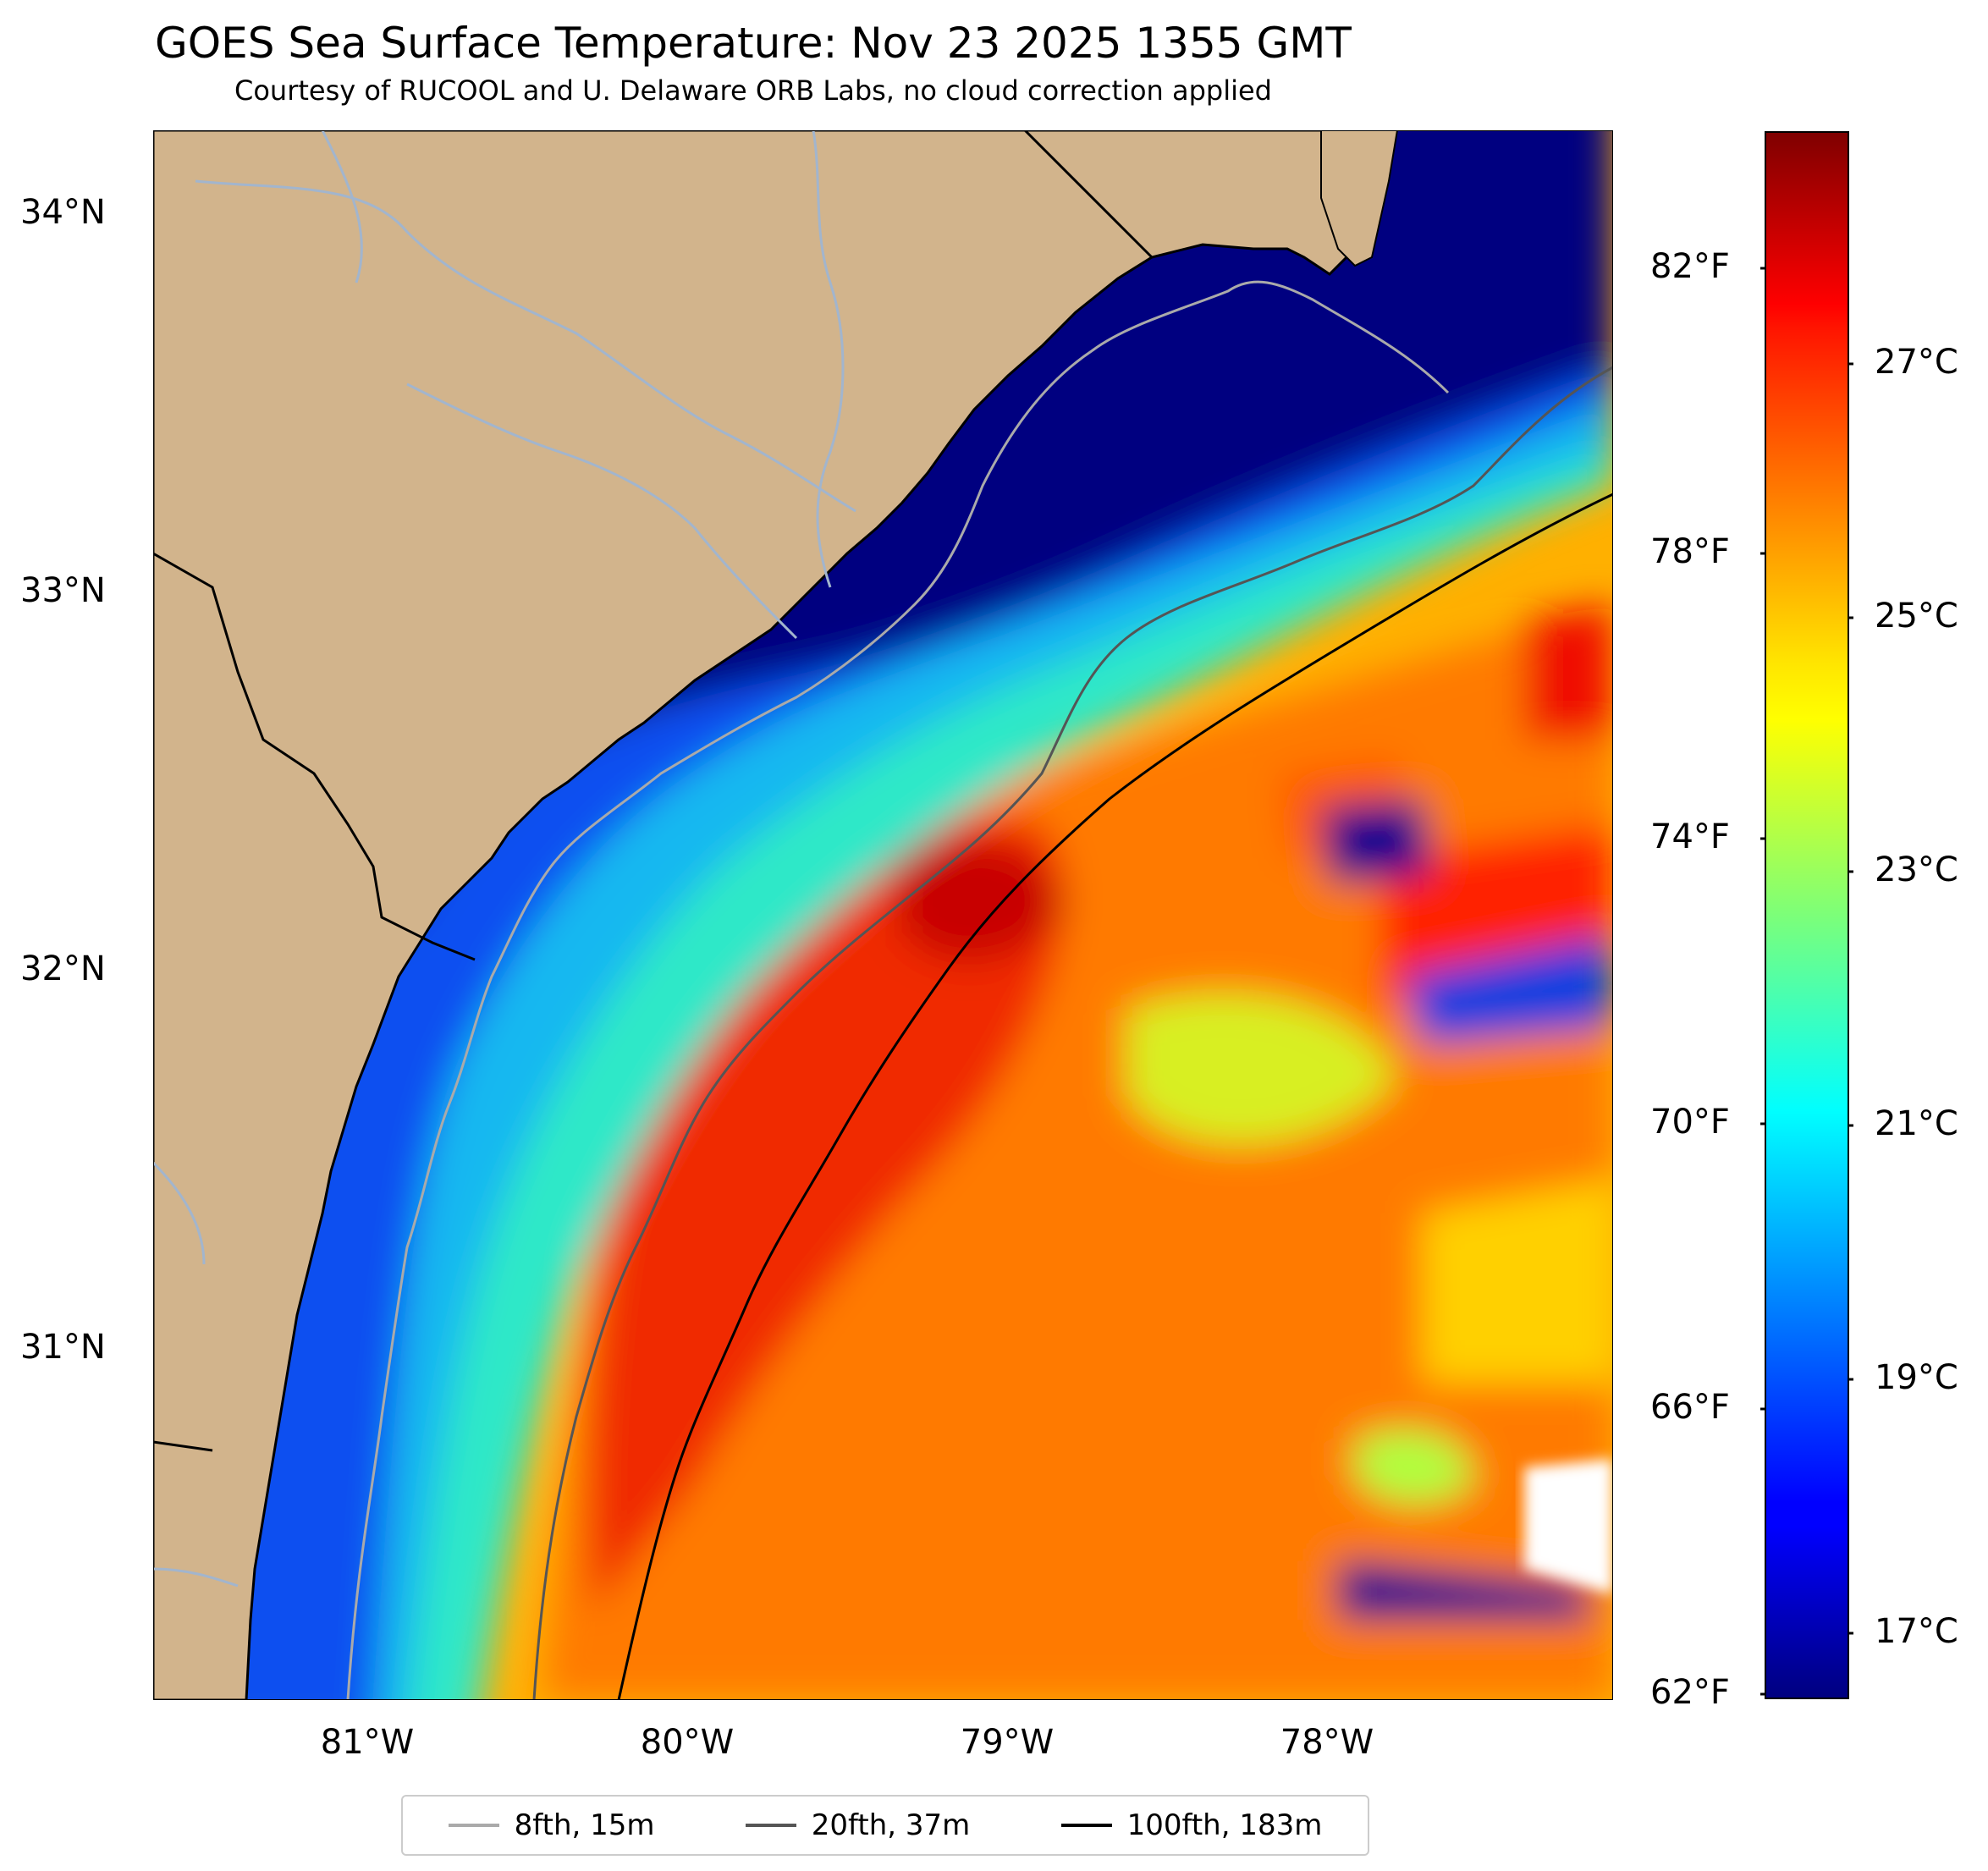 This screenshot has width=1988, height=1871. What do you see at coordinates (1690, 552) in the screenshot?
I see `cbar-f-78: 78°F` at bounding box center [1690, 552].